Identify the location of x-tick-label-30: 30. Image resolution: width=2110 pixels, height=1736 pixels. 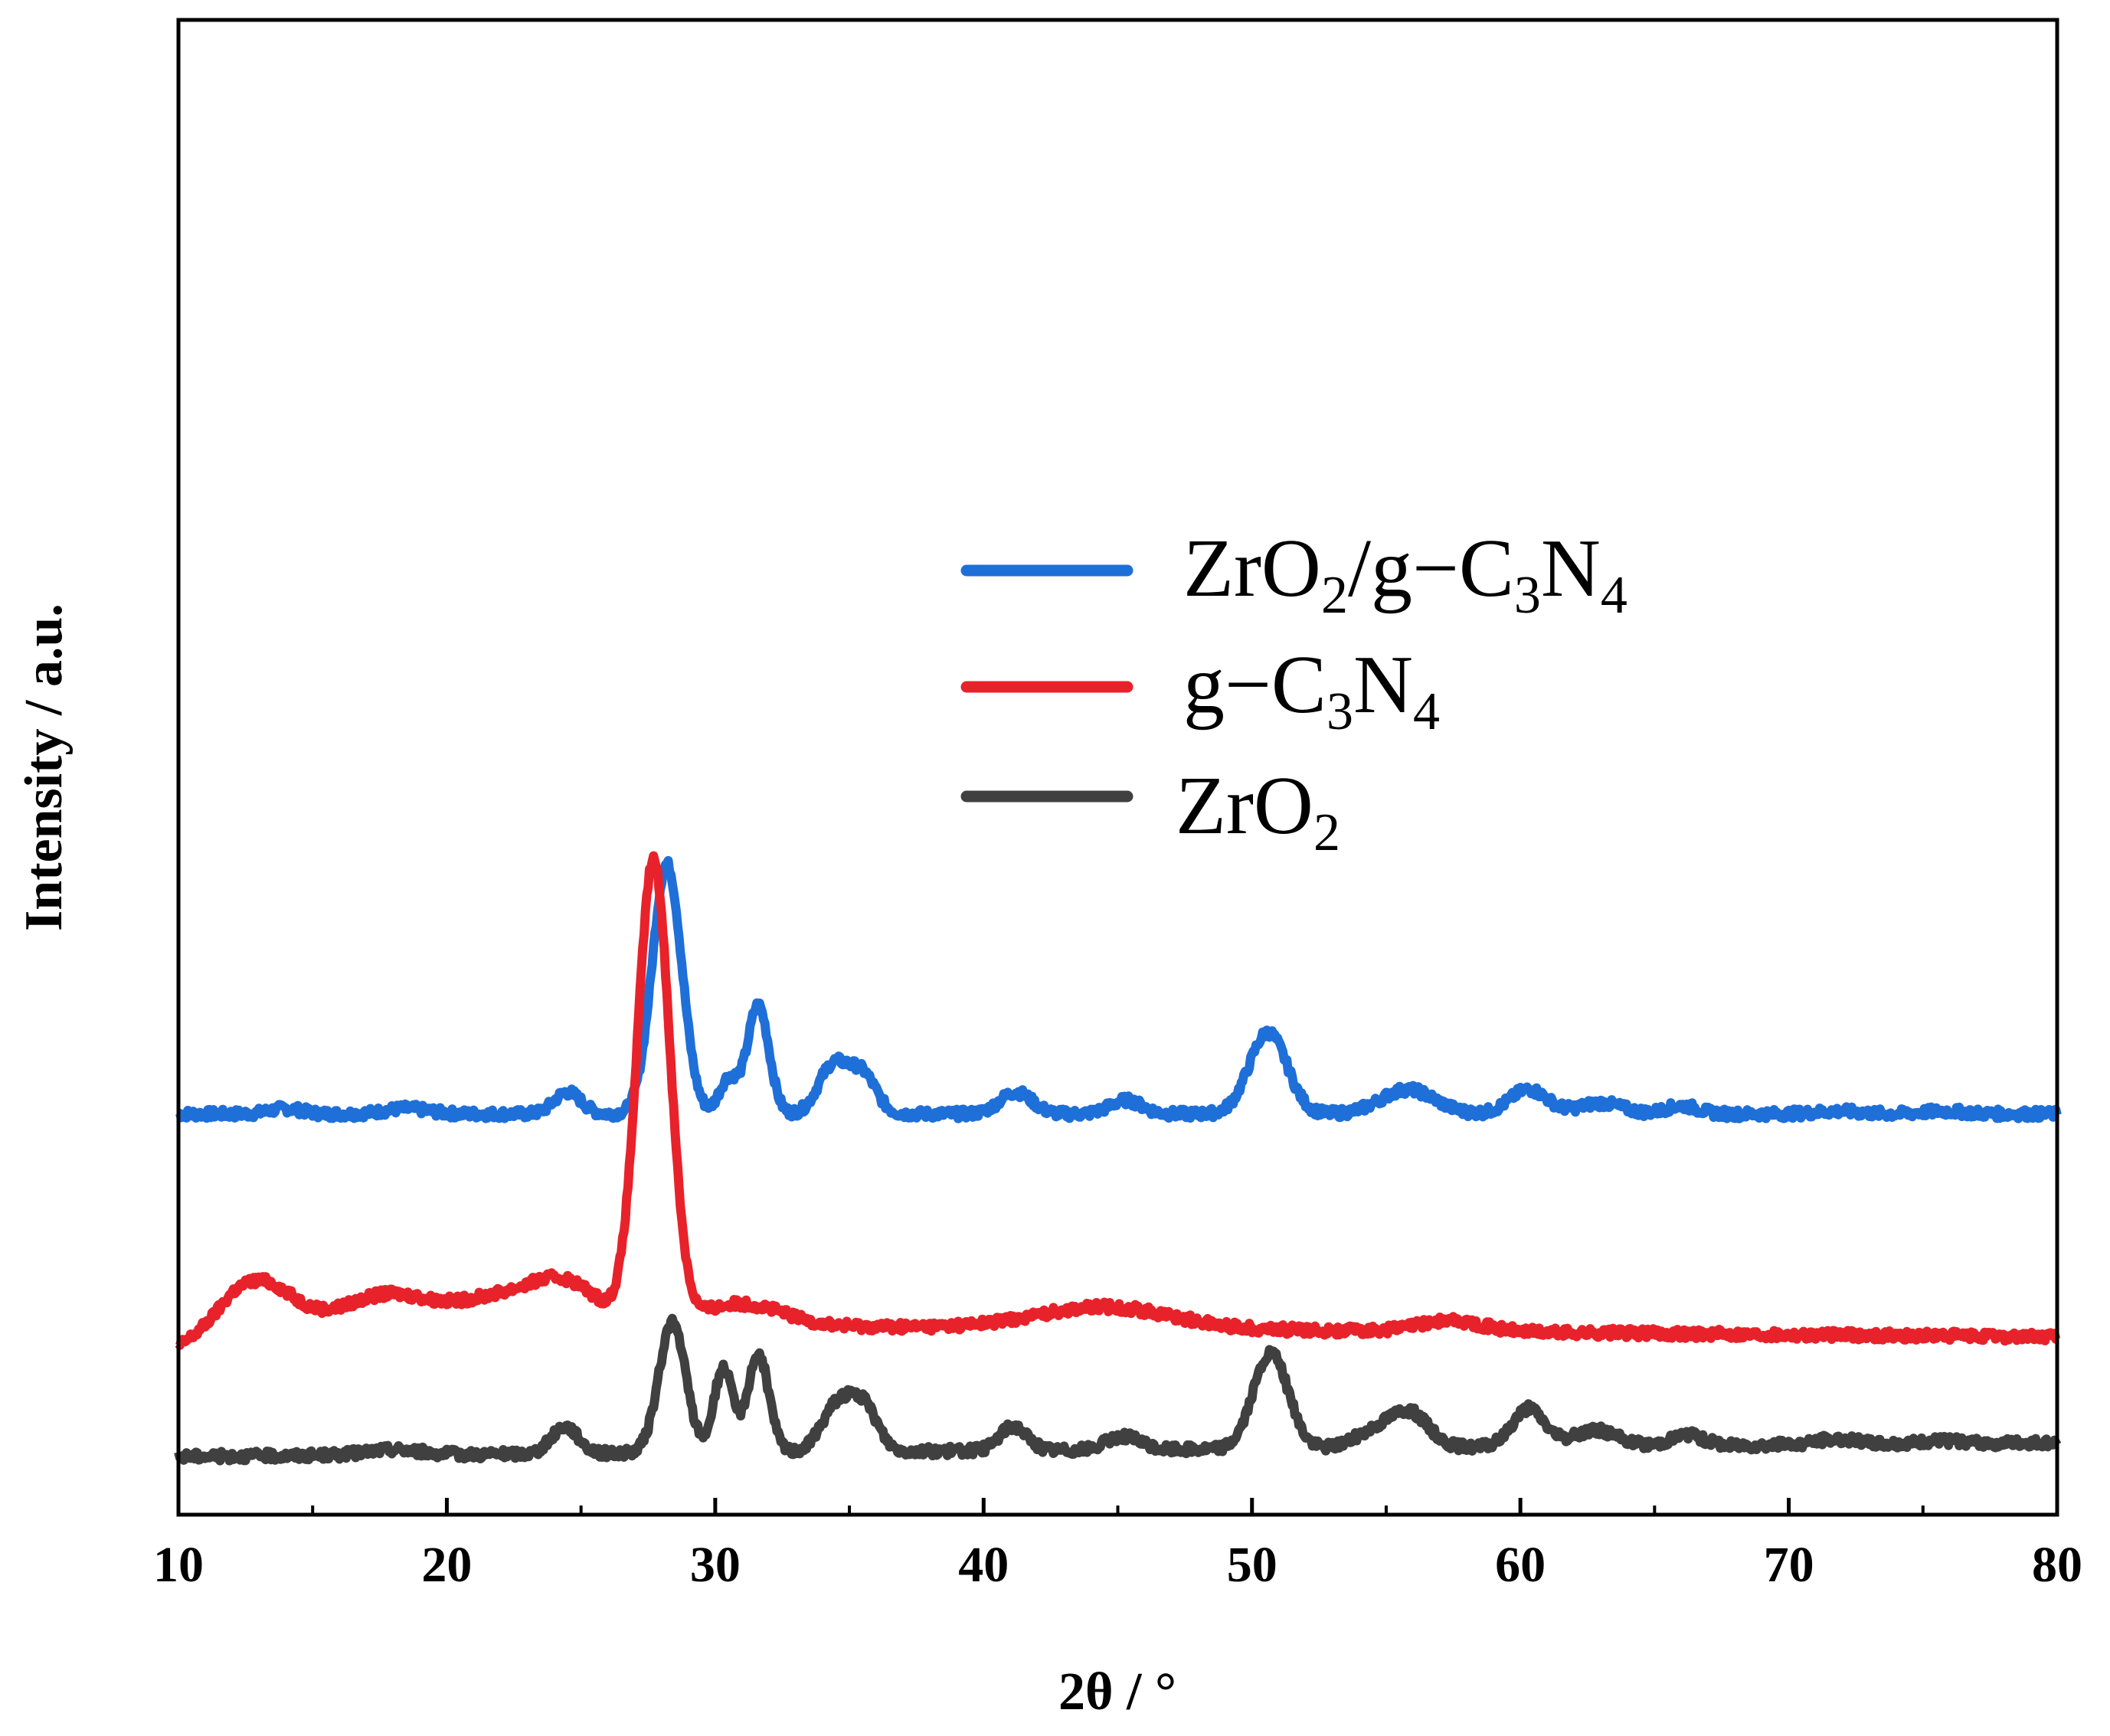
(715, 1565).